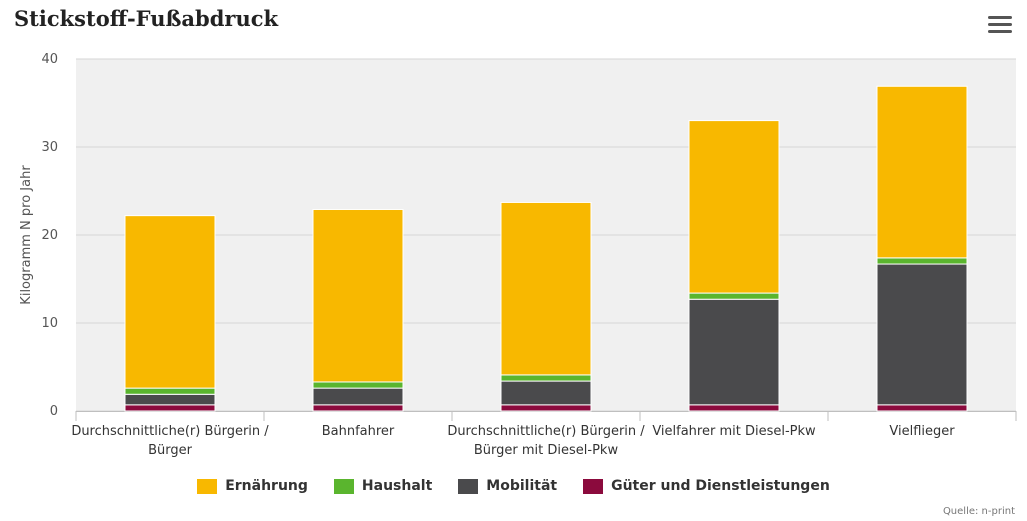  I want to click on y-tick-label: 0, so click(54, 411).